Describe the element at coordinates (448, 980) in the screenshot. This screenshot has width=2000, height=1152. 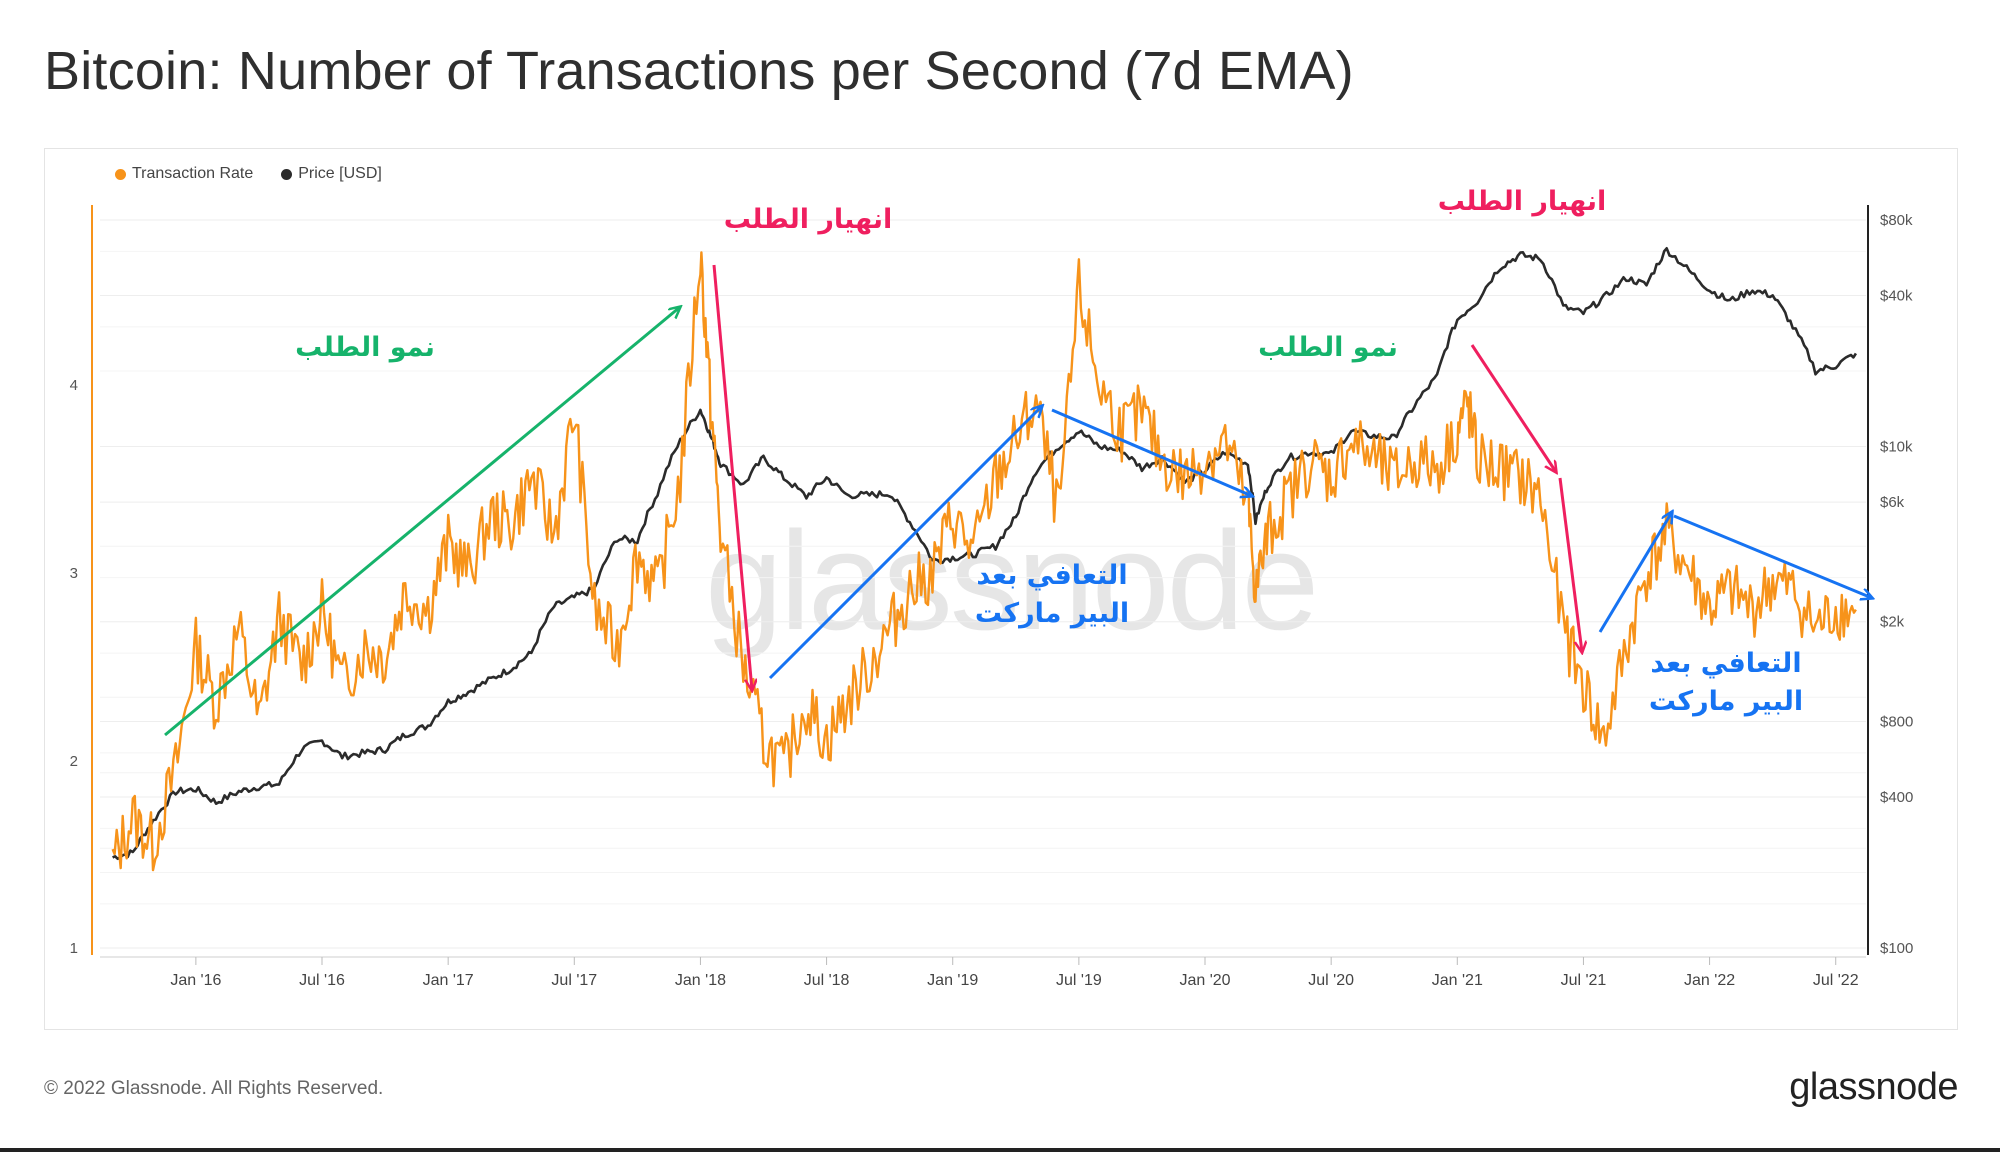
I see `x-tick-label: Jan '17` at that location.